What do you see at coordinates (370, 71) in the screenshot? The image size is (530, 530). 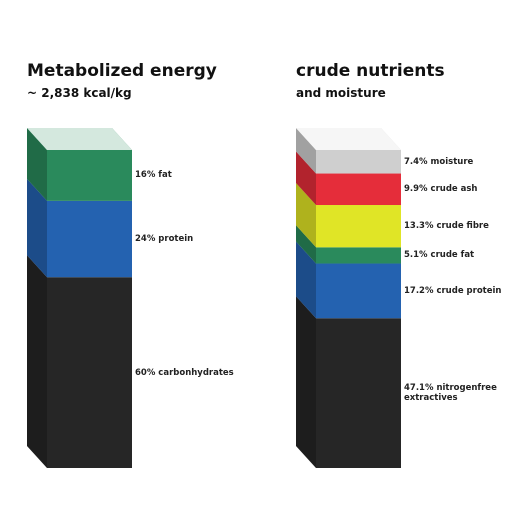 I see `chart-title: crude nutrients` at bounding box center [370, 71].